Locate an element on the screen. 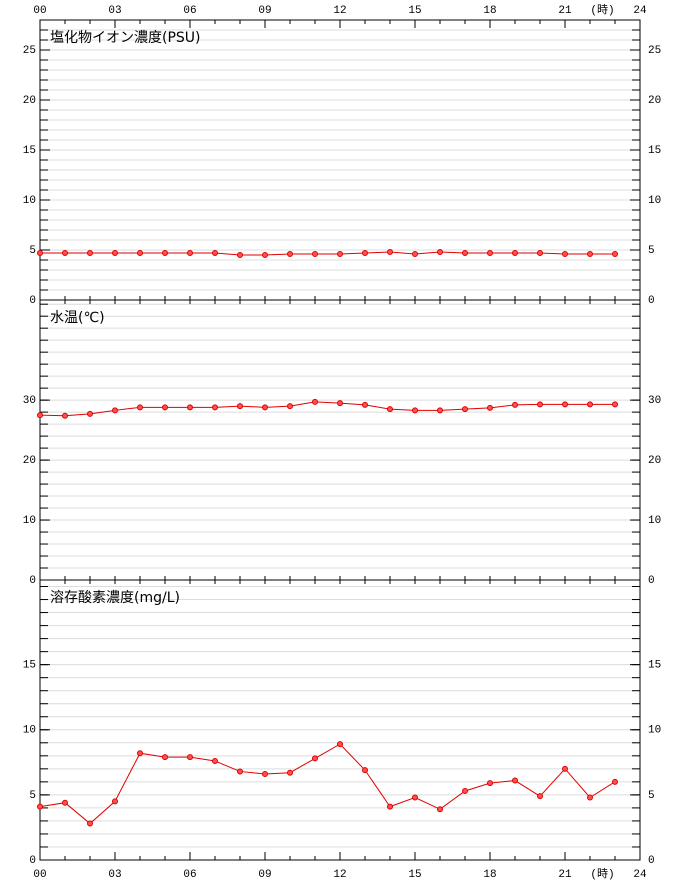 This screenshot has height=880, width=680. x-tick-label: 24 is located at coordinates (640, 11).